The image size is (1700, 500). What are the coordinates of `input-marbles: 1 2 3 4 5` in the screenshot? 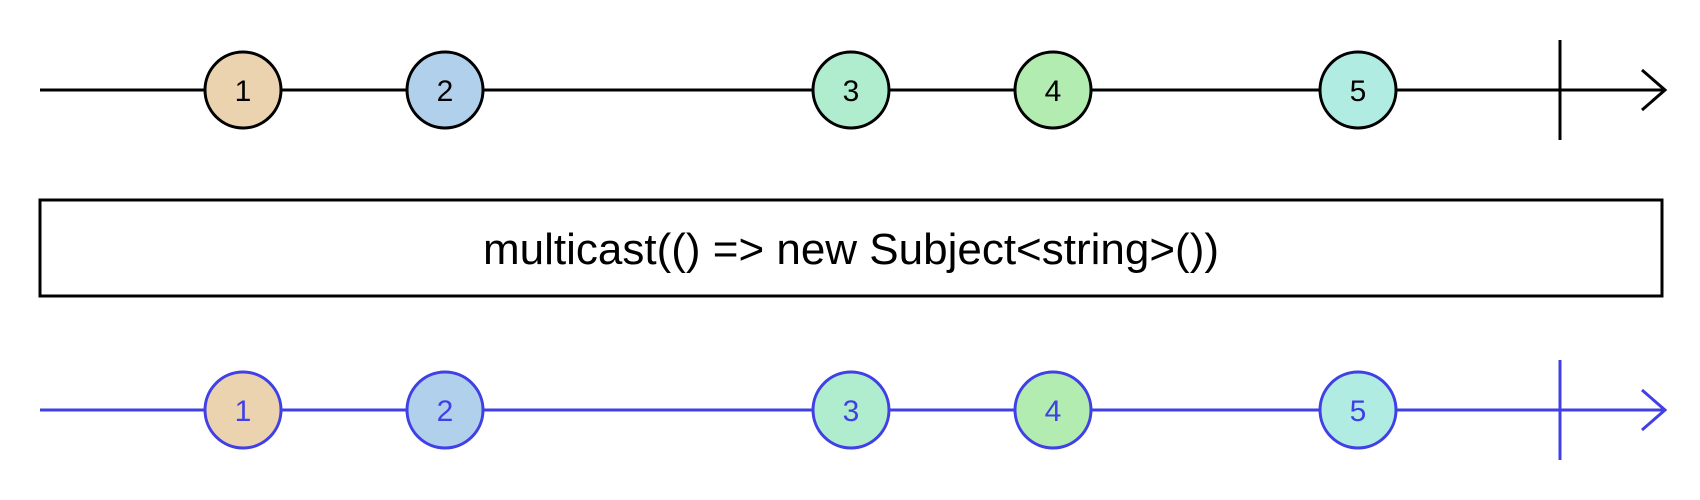 It's located at (800, 90).